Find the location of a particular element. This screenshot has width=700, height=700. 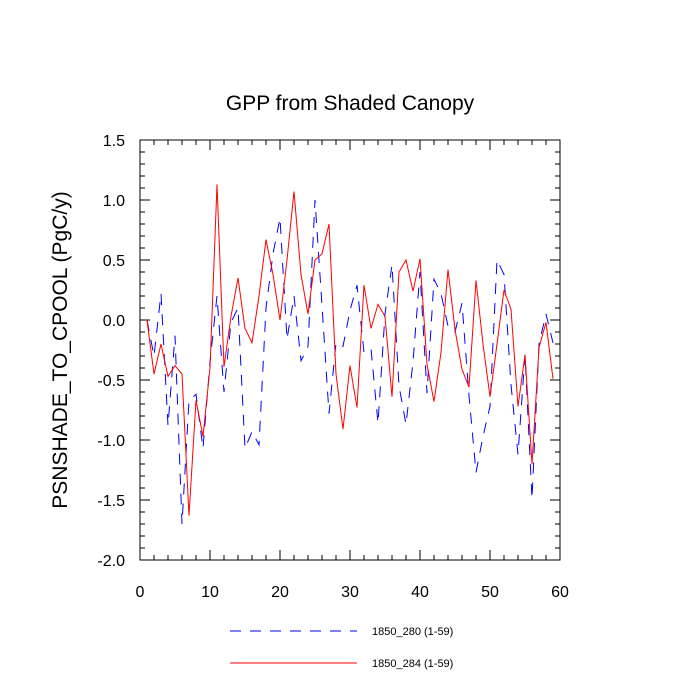

x-tick-label: 0 is located at coordinates (140, 592).